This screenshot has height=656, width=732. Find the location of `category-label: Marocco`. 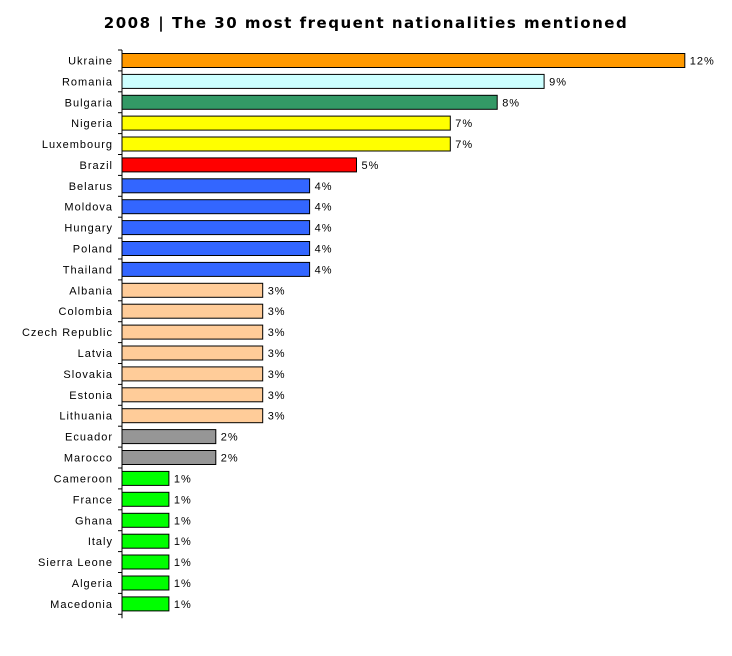

category-label: Marocco is located at coordinates (88, 459).